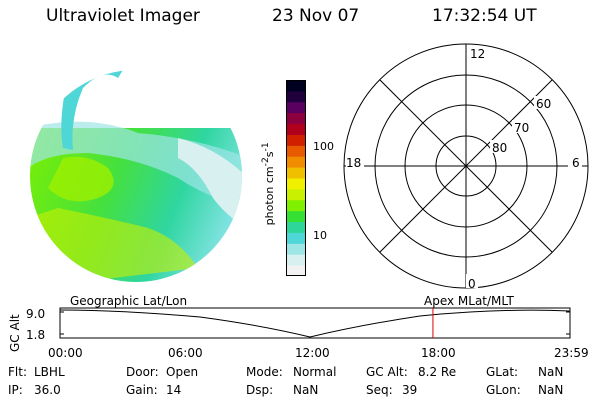  I want to click on glat-label: GLat:, so click(502, 372).